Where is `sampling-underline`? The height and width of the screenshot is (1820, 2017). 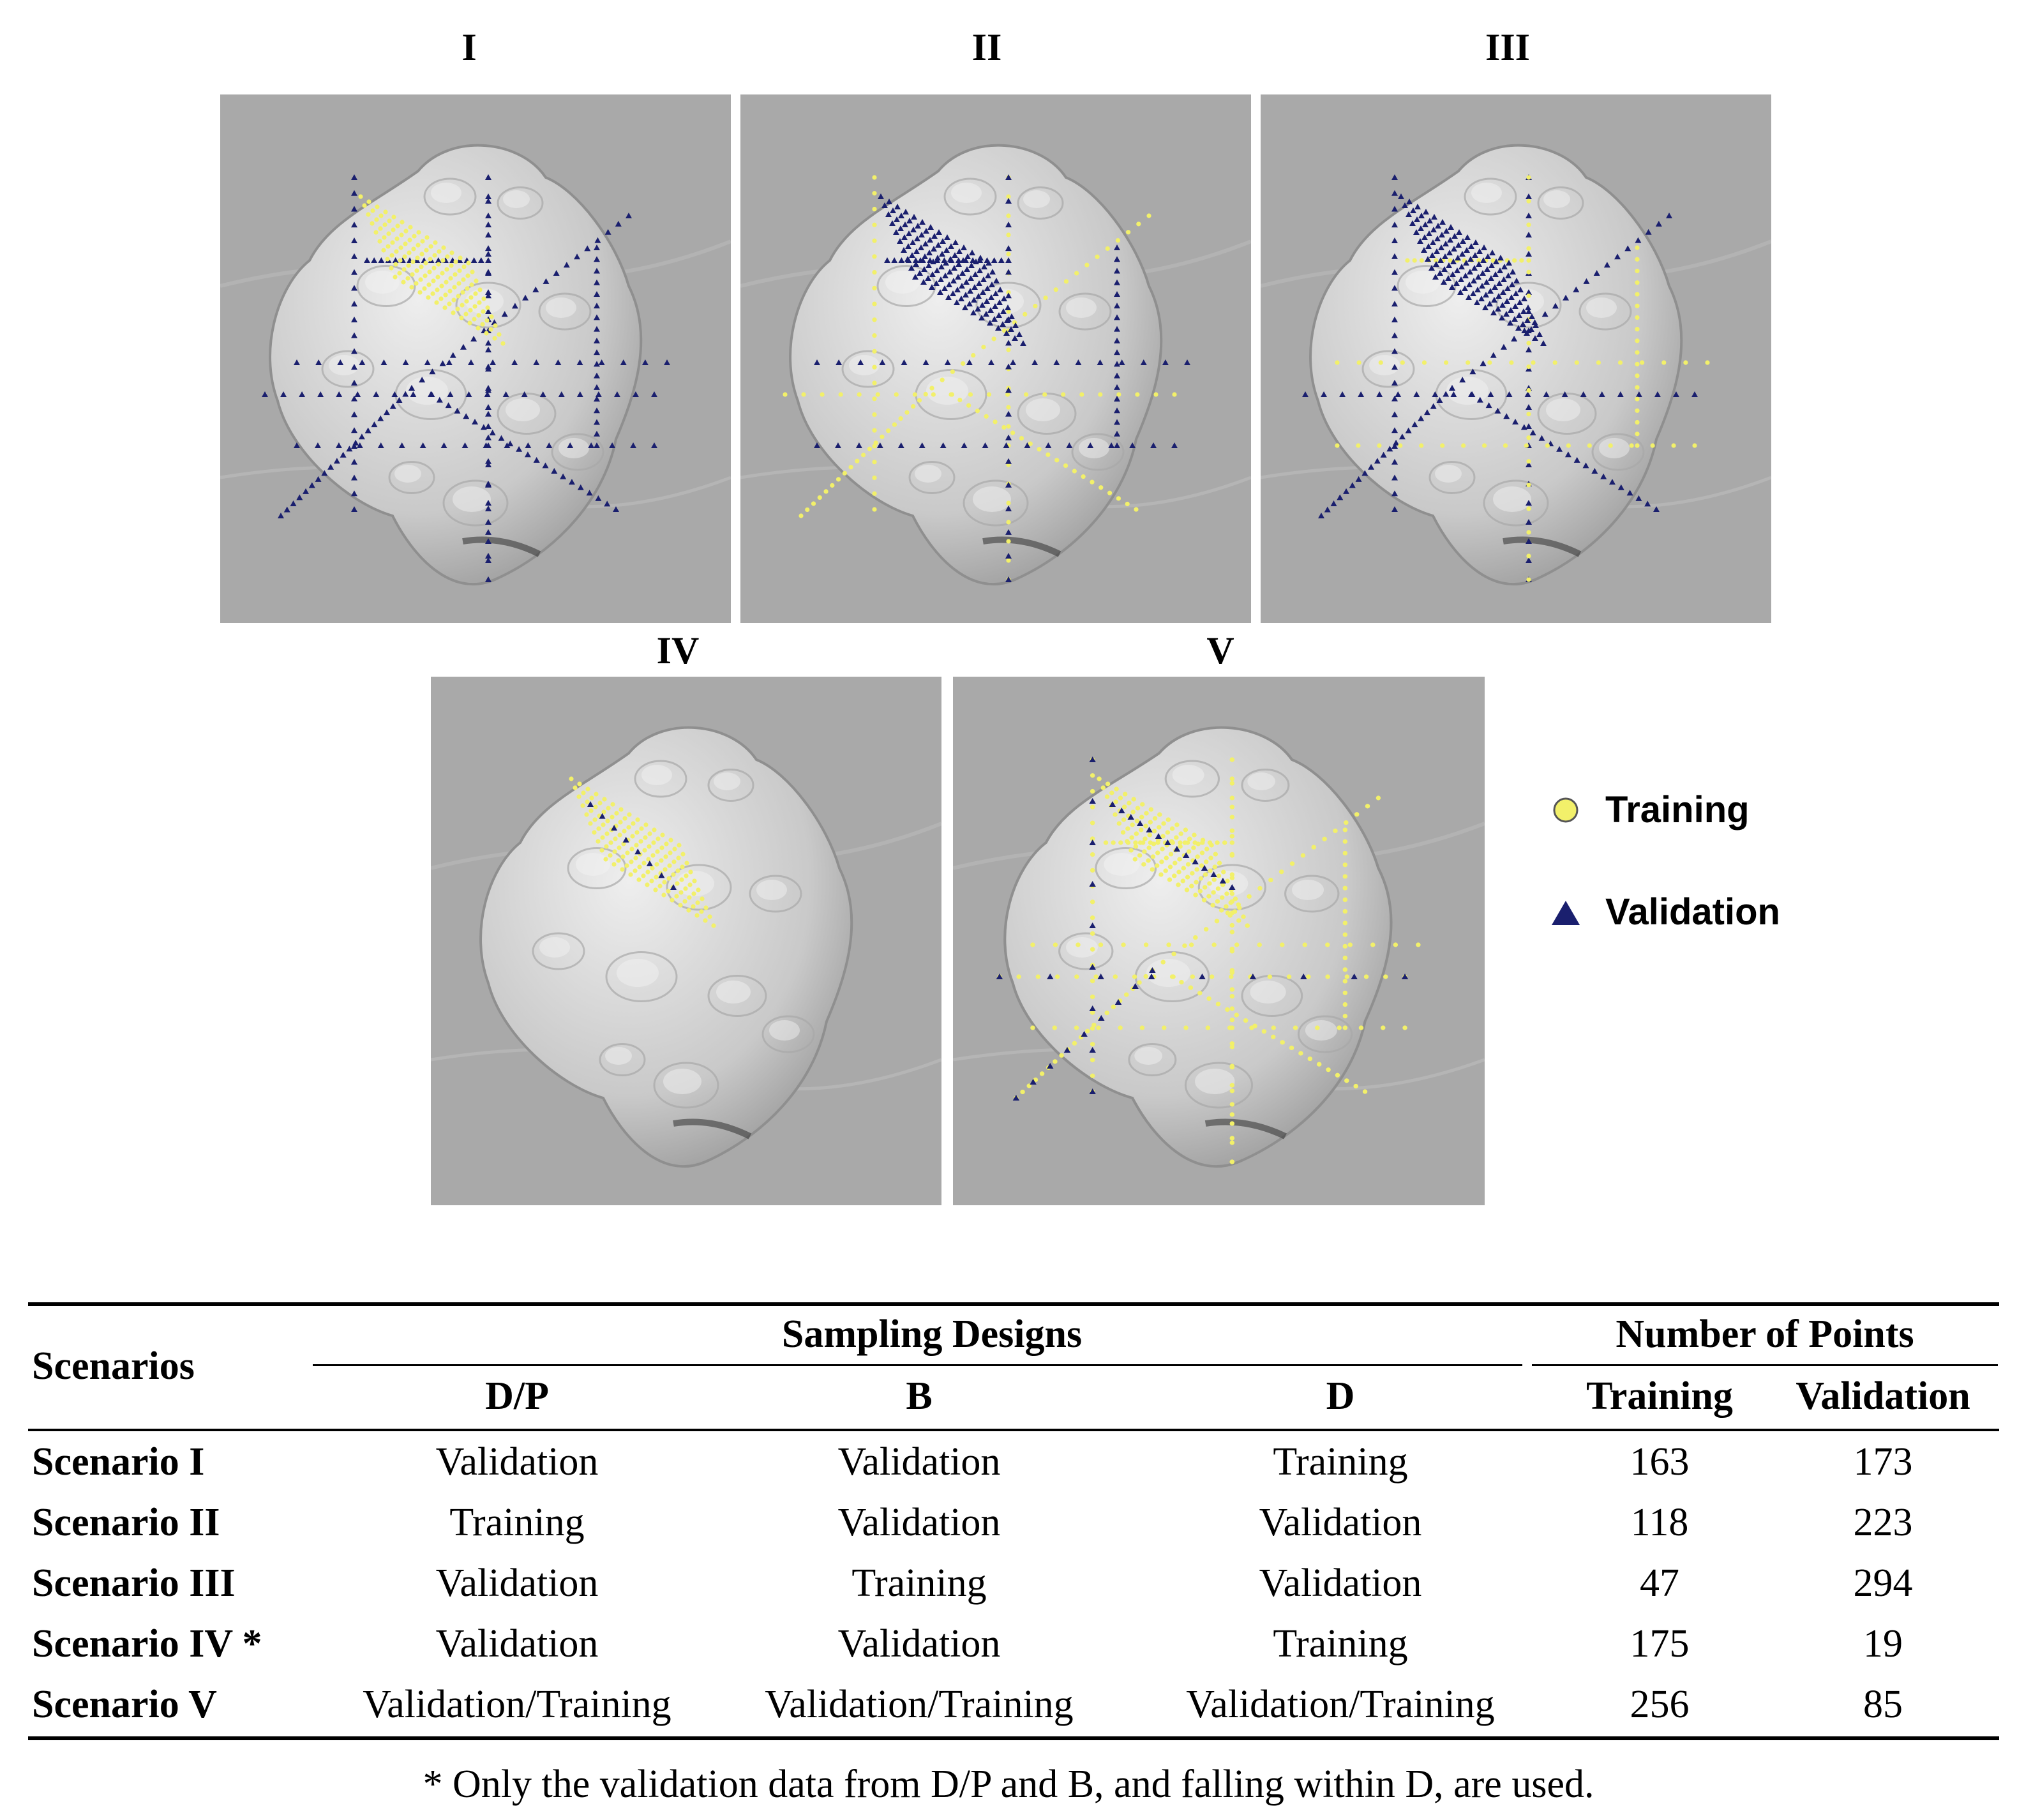 sampling-underline is located at coordinates (917, 1365).